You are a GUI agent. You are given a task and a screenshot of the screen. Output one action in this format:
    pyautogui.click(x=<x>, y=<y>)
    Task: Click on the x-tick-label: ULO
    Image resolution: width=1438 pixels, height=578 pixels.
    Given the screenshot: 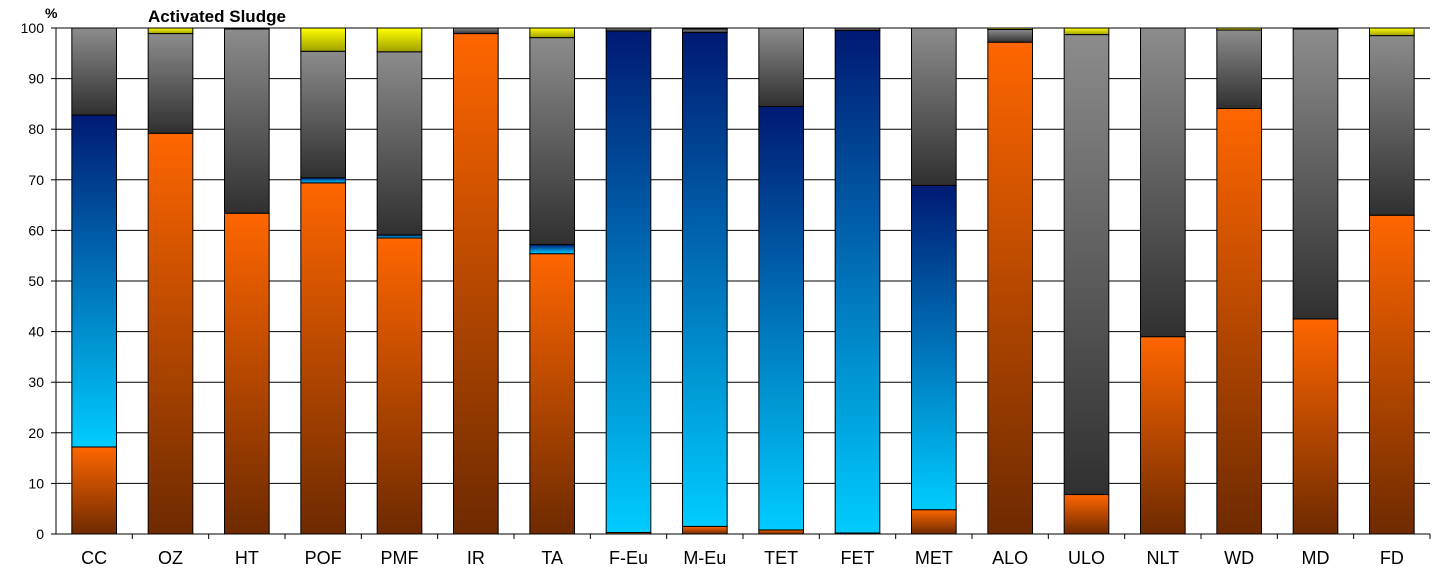 What is the action you would take?
    pyautogui.click(x=1086, y=558)
    